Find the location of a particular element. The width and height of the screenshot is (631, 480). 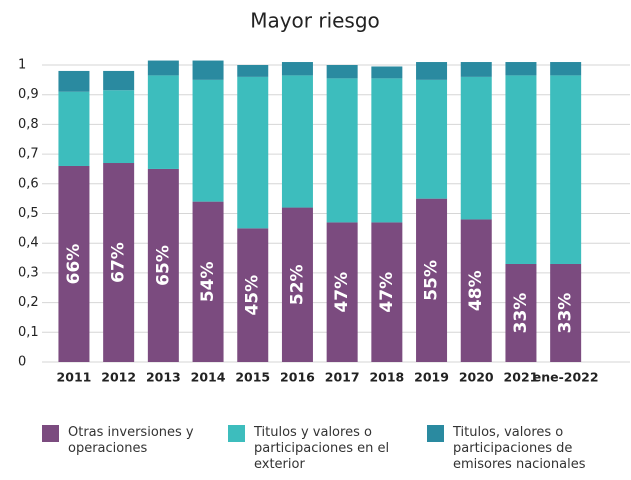

x-tick-label: 2012 is located at coordinates (118, 377).